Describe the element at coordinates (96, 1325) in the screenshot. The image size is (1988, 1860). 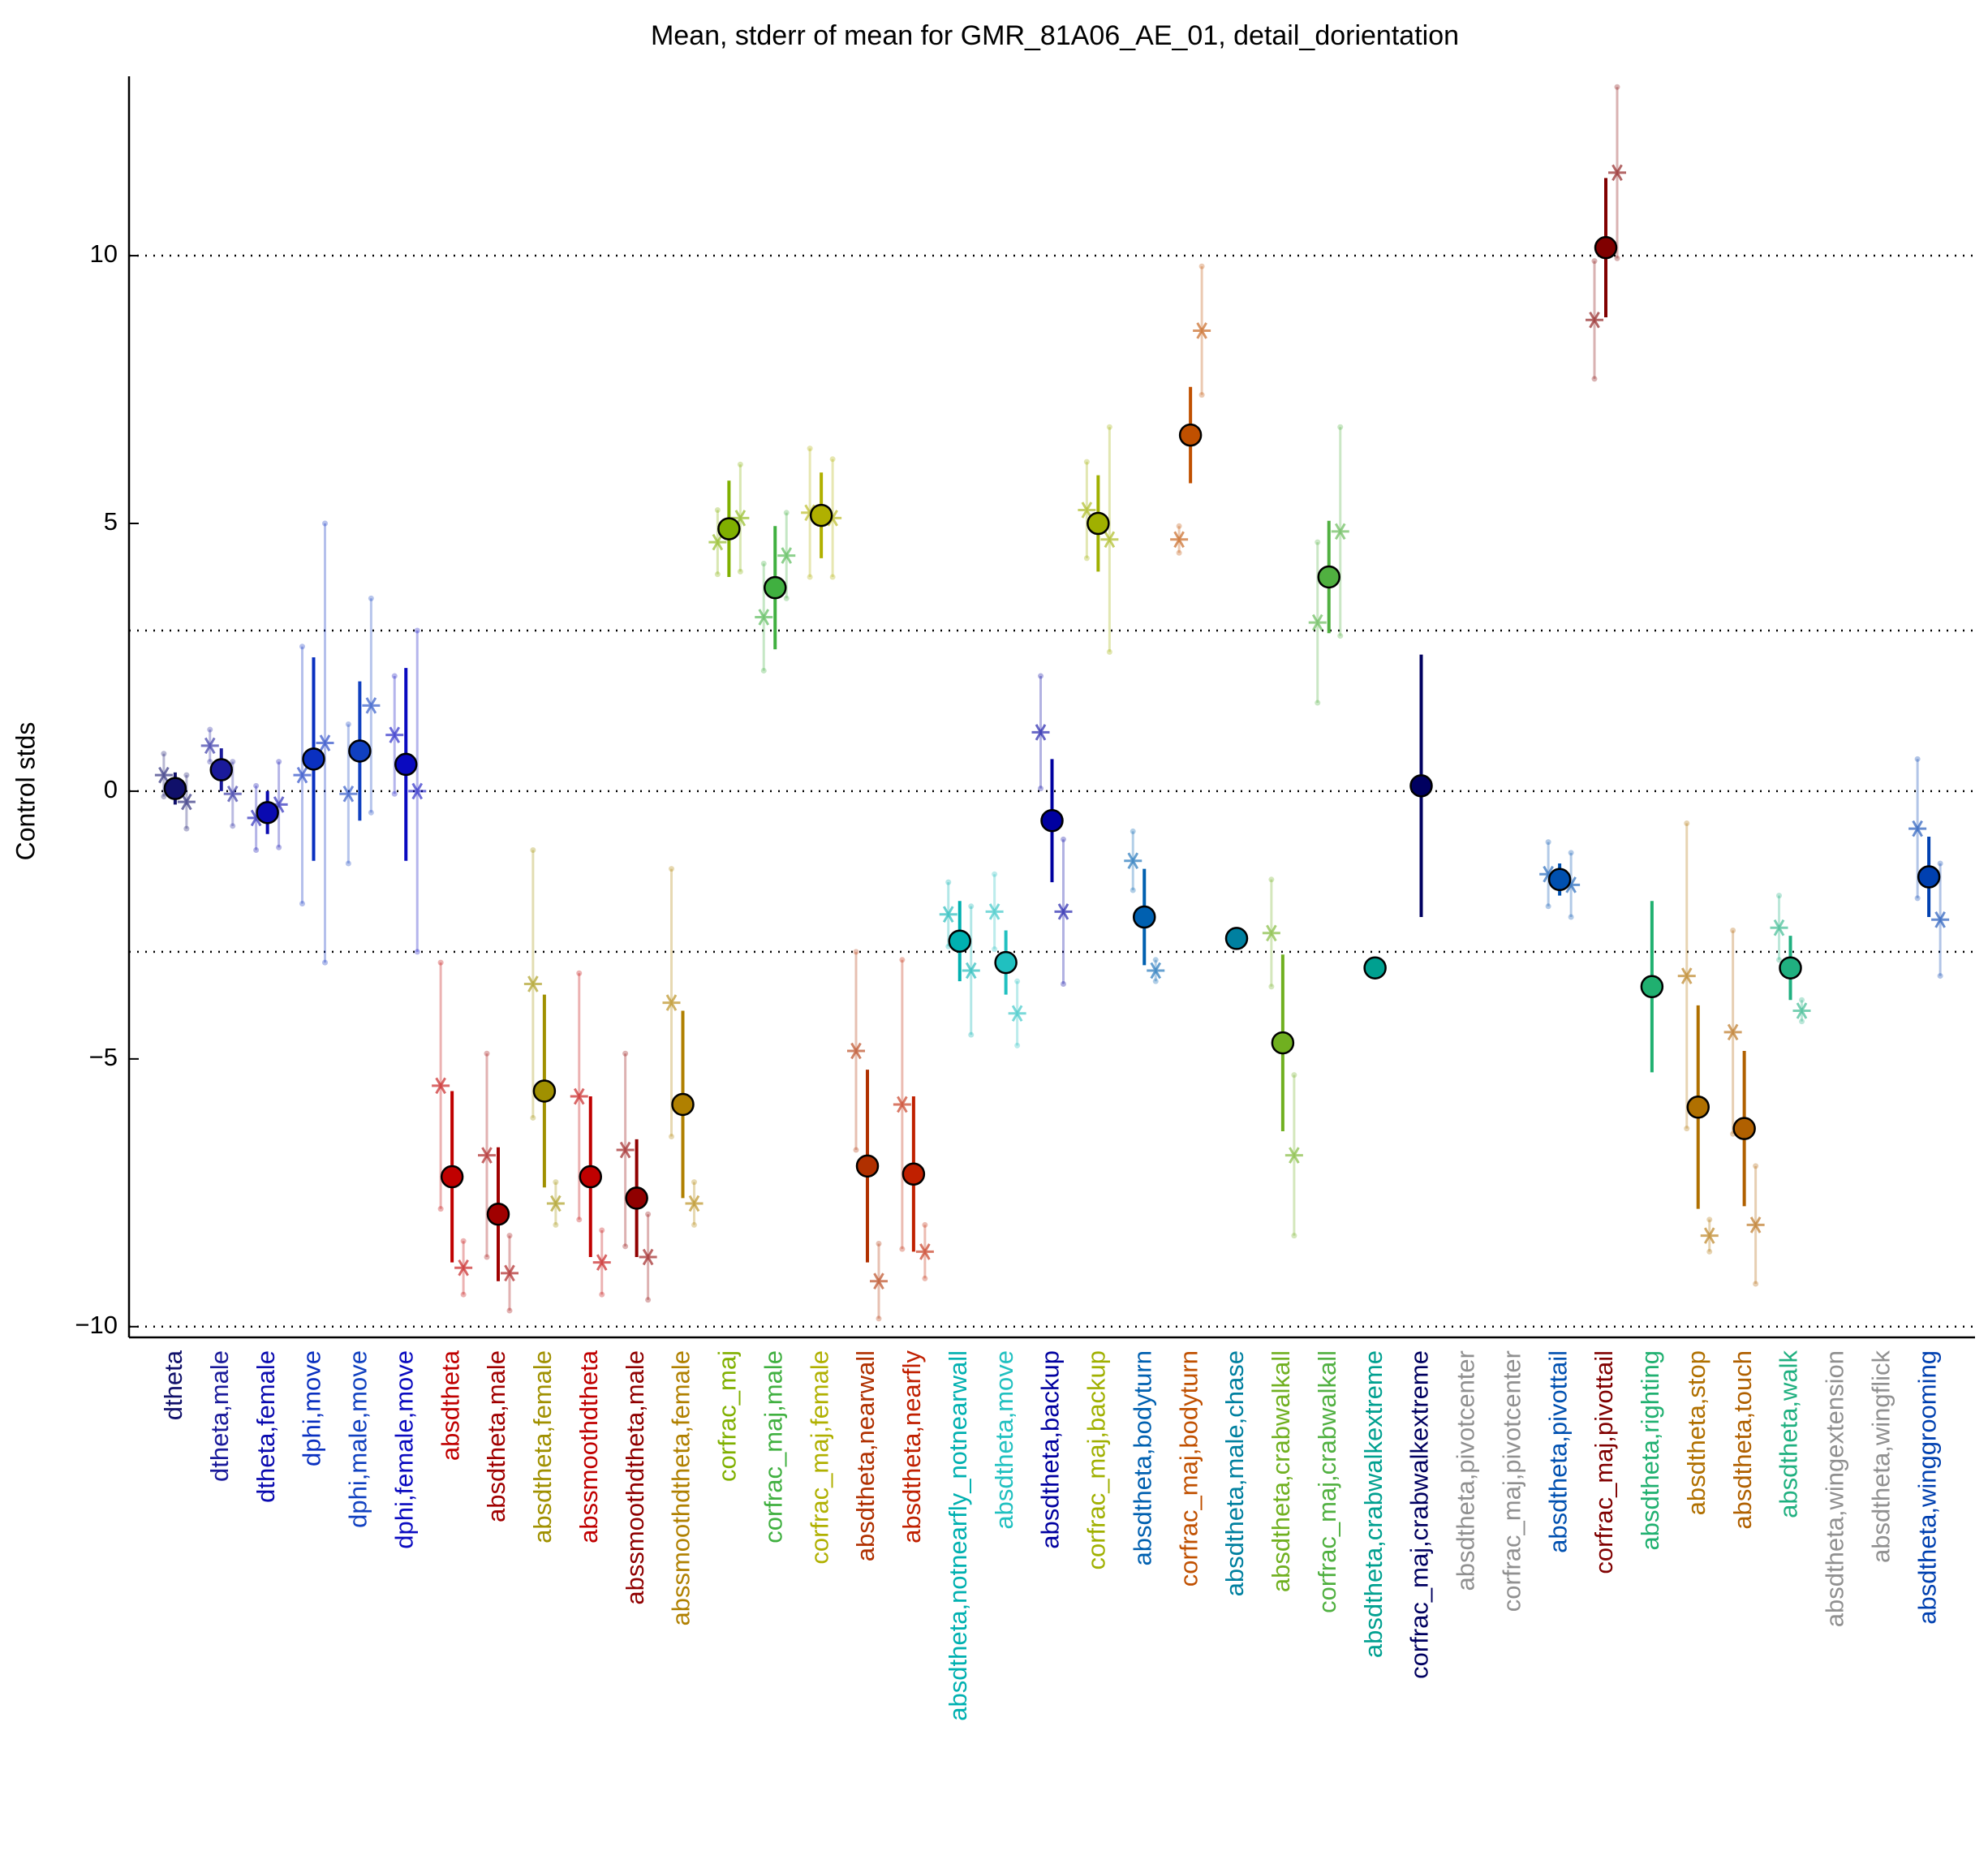
I see `y-tick-label: −10` at that location.